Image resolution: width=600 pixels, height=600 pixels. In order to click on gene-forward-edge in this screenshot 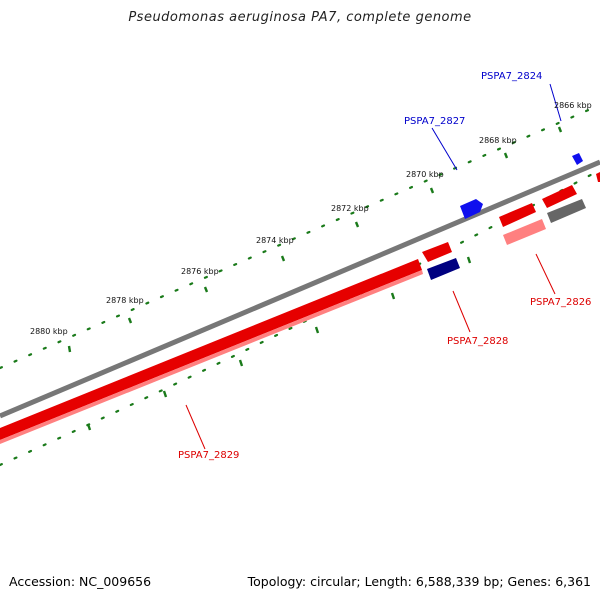, I will do `click(598, 177)`.